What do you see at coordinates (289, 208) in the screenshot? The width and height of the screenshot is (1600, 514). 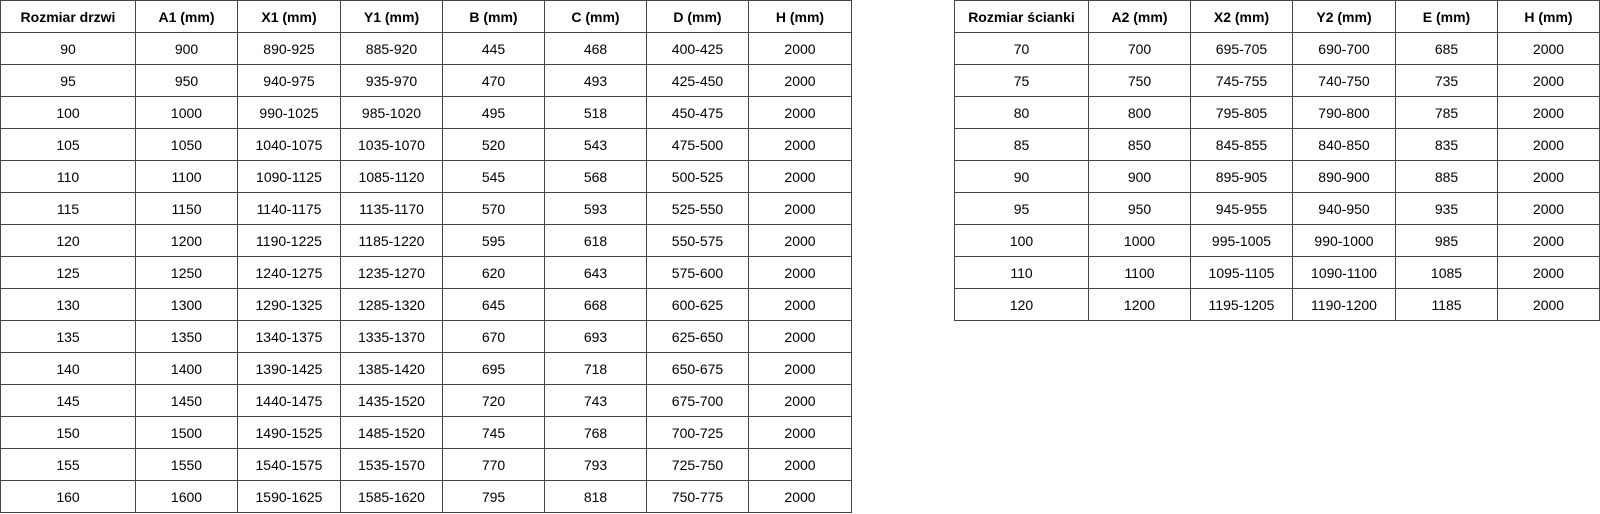 I see `table-cell: 1140-1175` at bounding box center [289, 208].